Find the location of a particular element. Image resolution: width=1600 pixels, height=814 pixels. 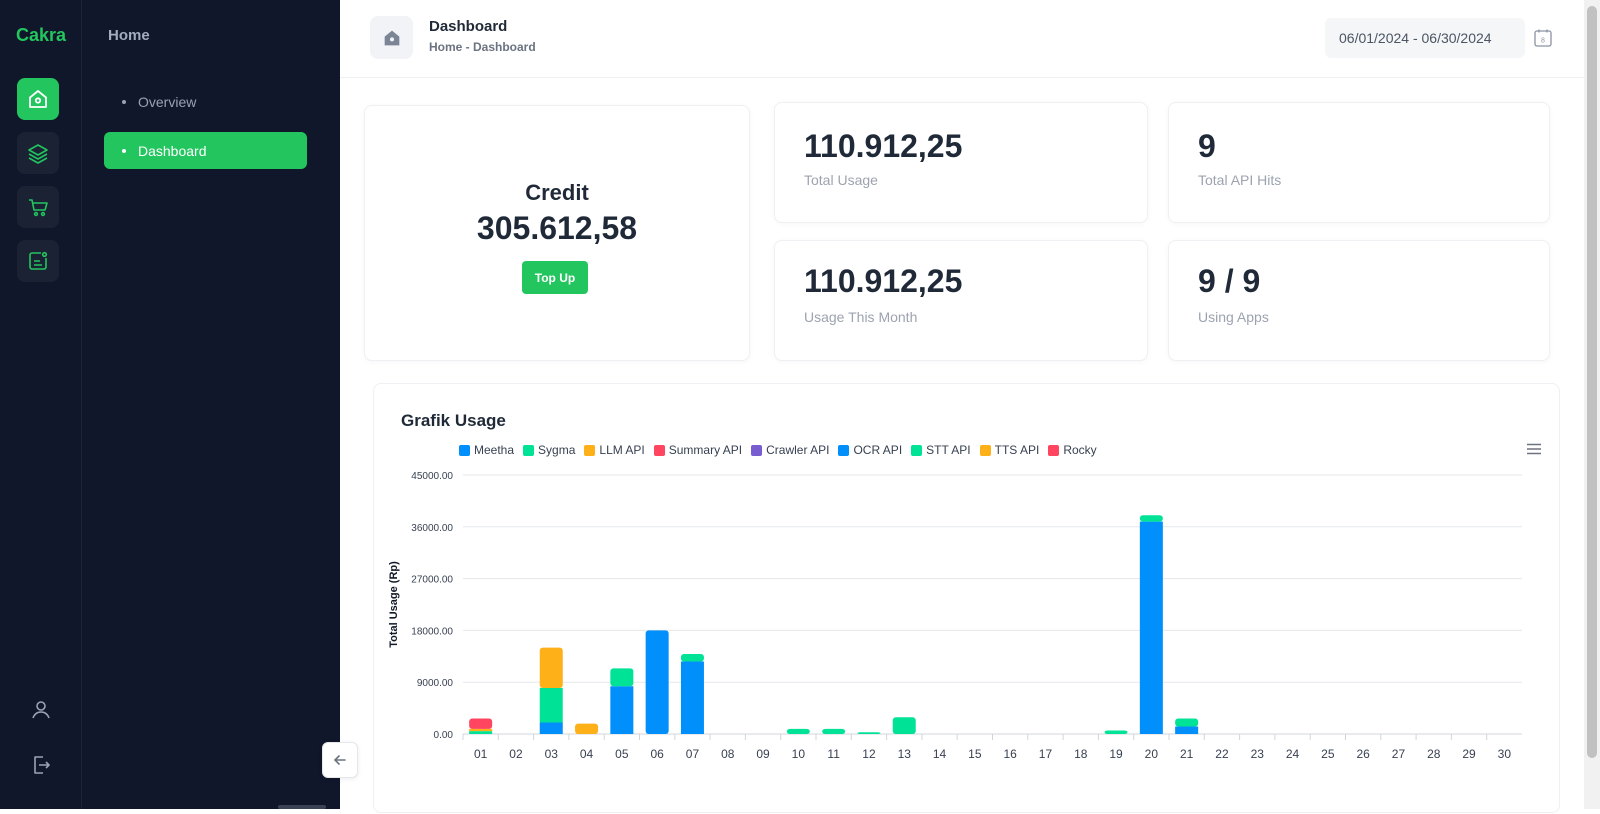

x-tick-label: 10 is located at coordinates (799, 754).